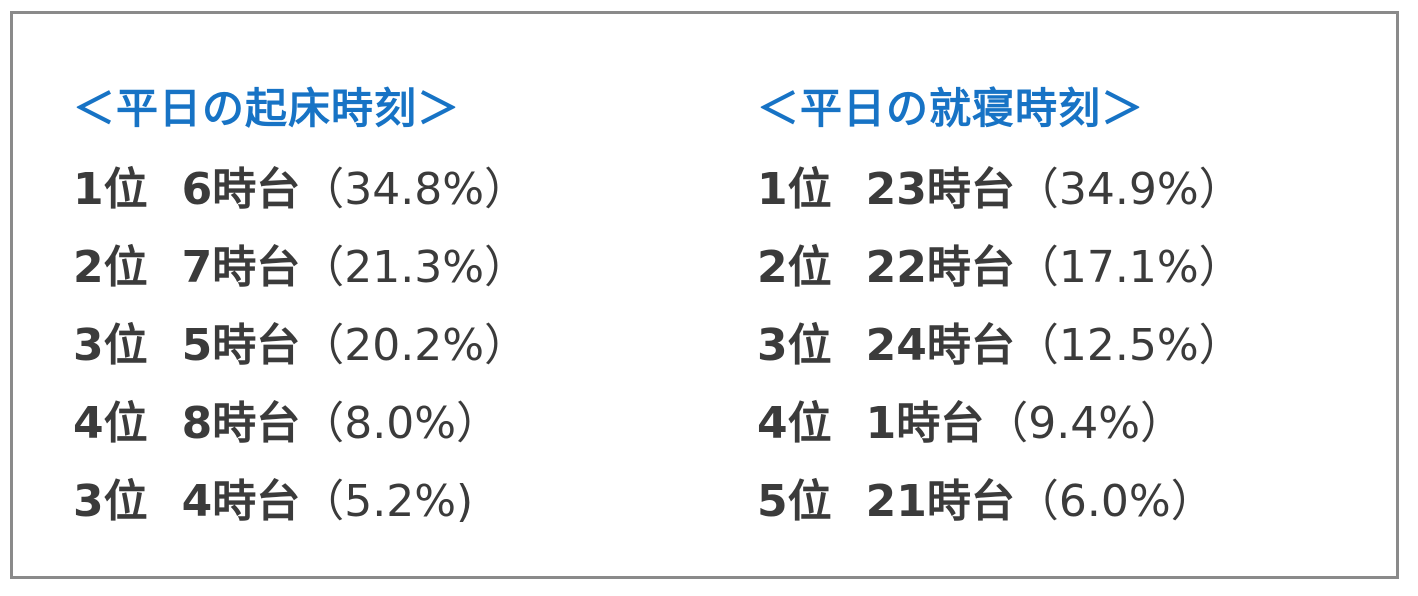  I want to click on hour-label: 6時台, so click(241, 189).